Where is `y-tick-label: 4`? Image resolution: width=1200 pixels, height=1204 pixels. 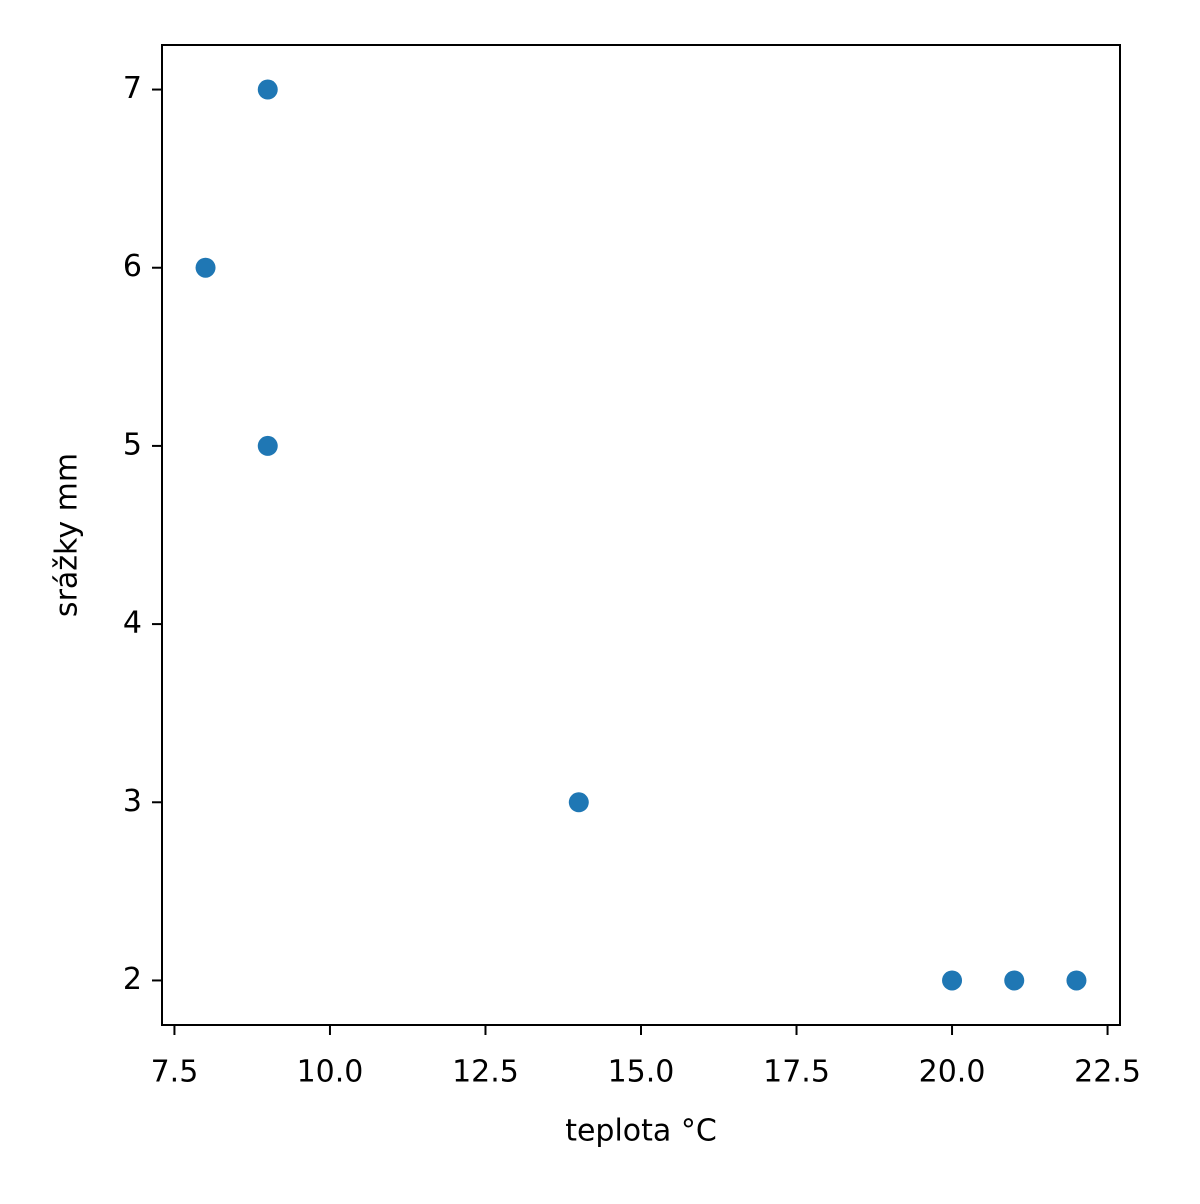
y-tick-label: 4 is located at coordinates (132, 623).